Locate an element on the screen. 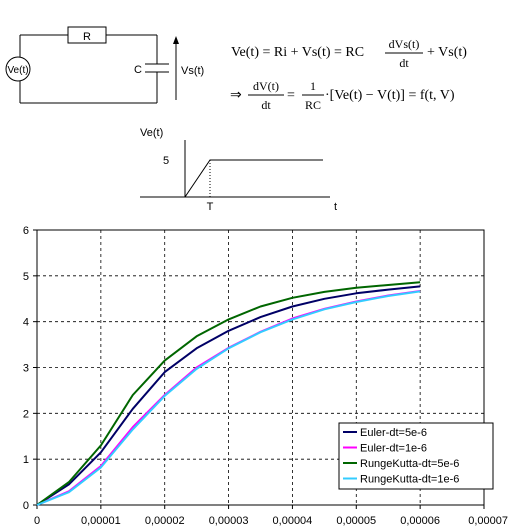 This screenshot has height=530, width=511. equation2-arrow: ⇒ is located at coordinates (236, 95).